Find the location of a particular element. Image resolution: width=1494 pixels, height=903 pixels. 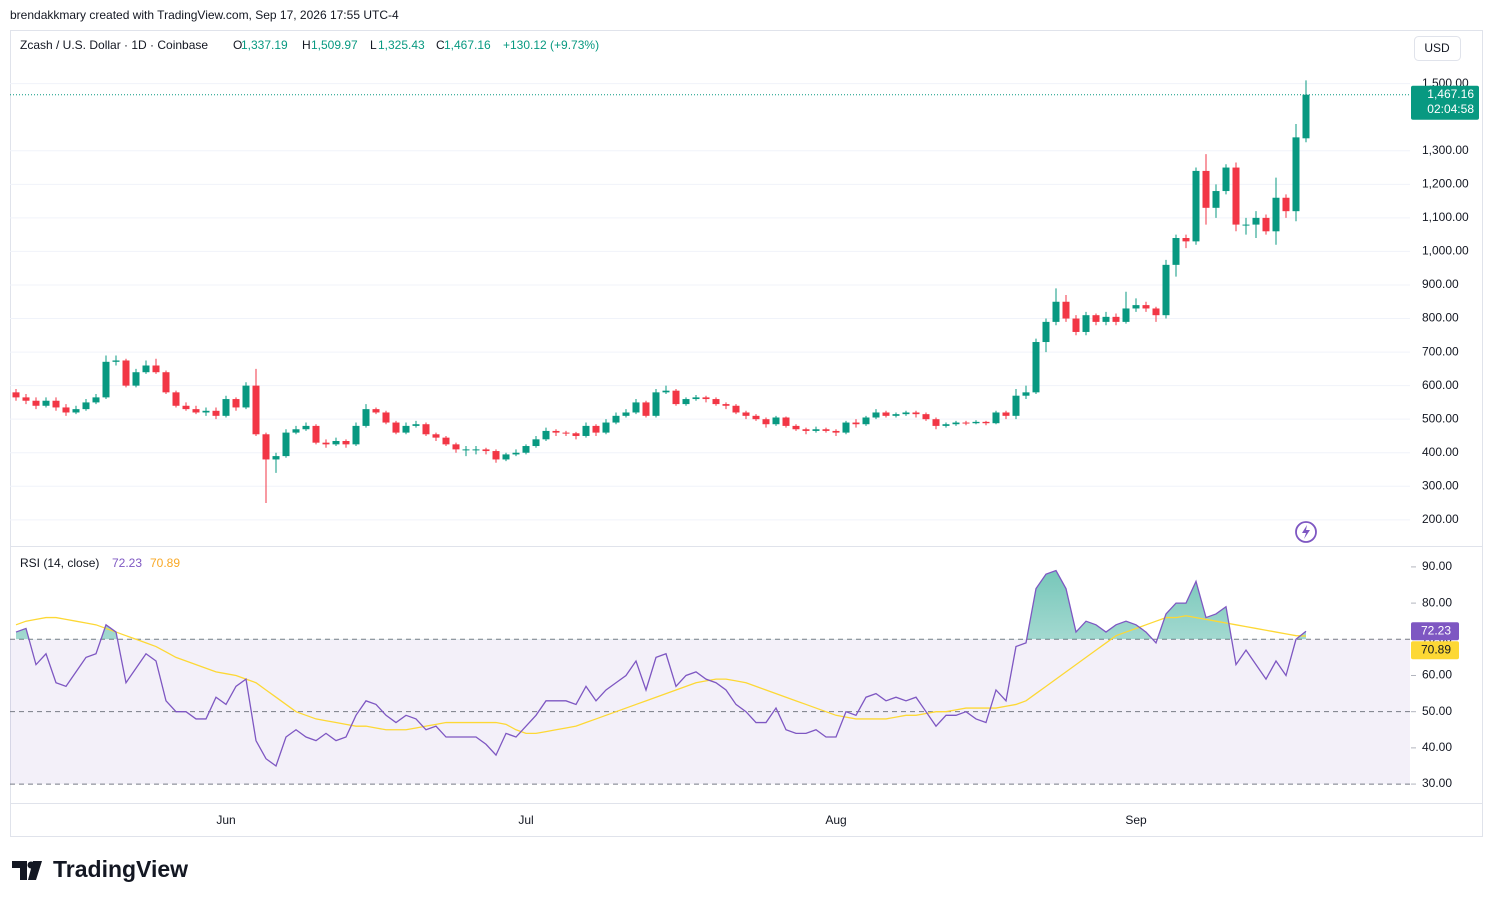

rsi-title: RSI (14, close) is located at coordinates (59, 563).